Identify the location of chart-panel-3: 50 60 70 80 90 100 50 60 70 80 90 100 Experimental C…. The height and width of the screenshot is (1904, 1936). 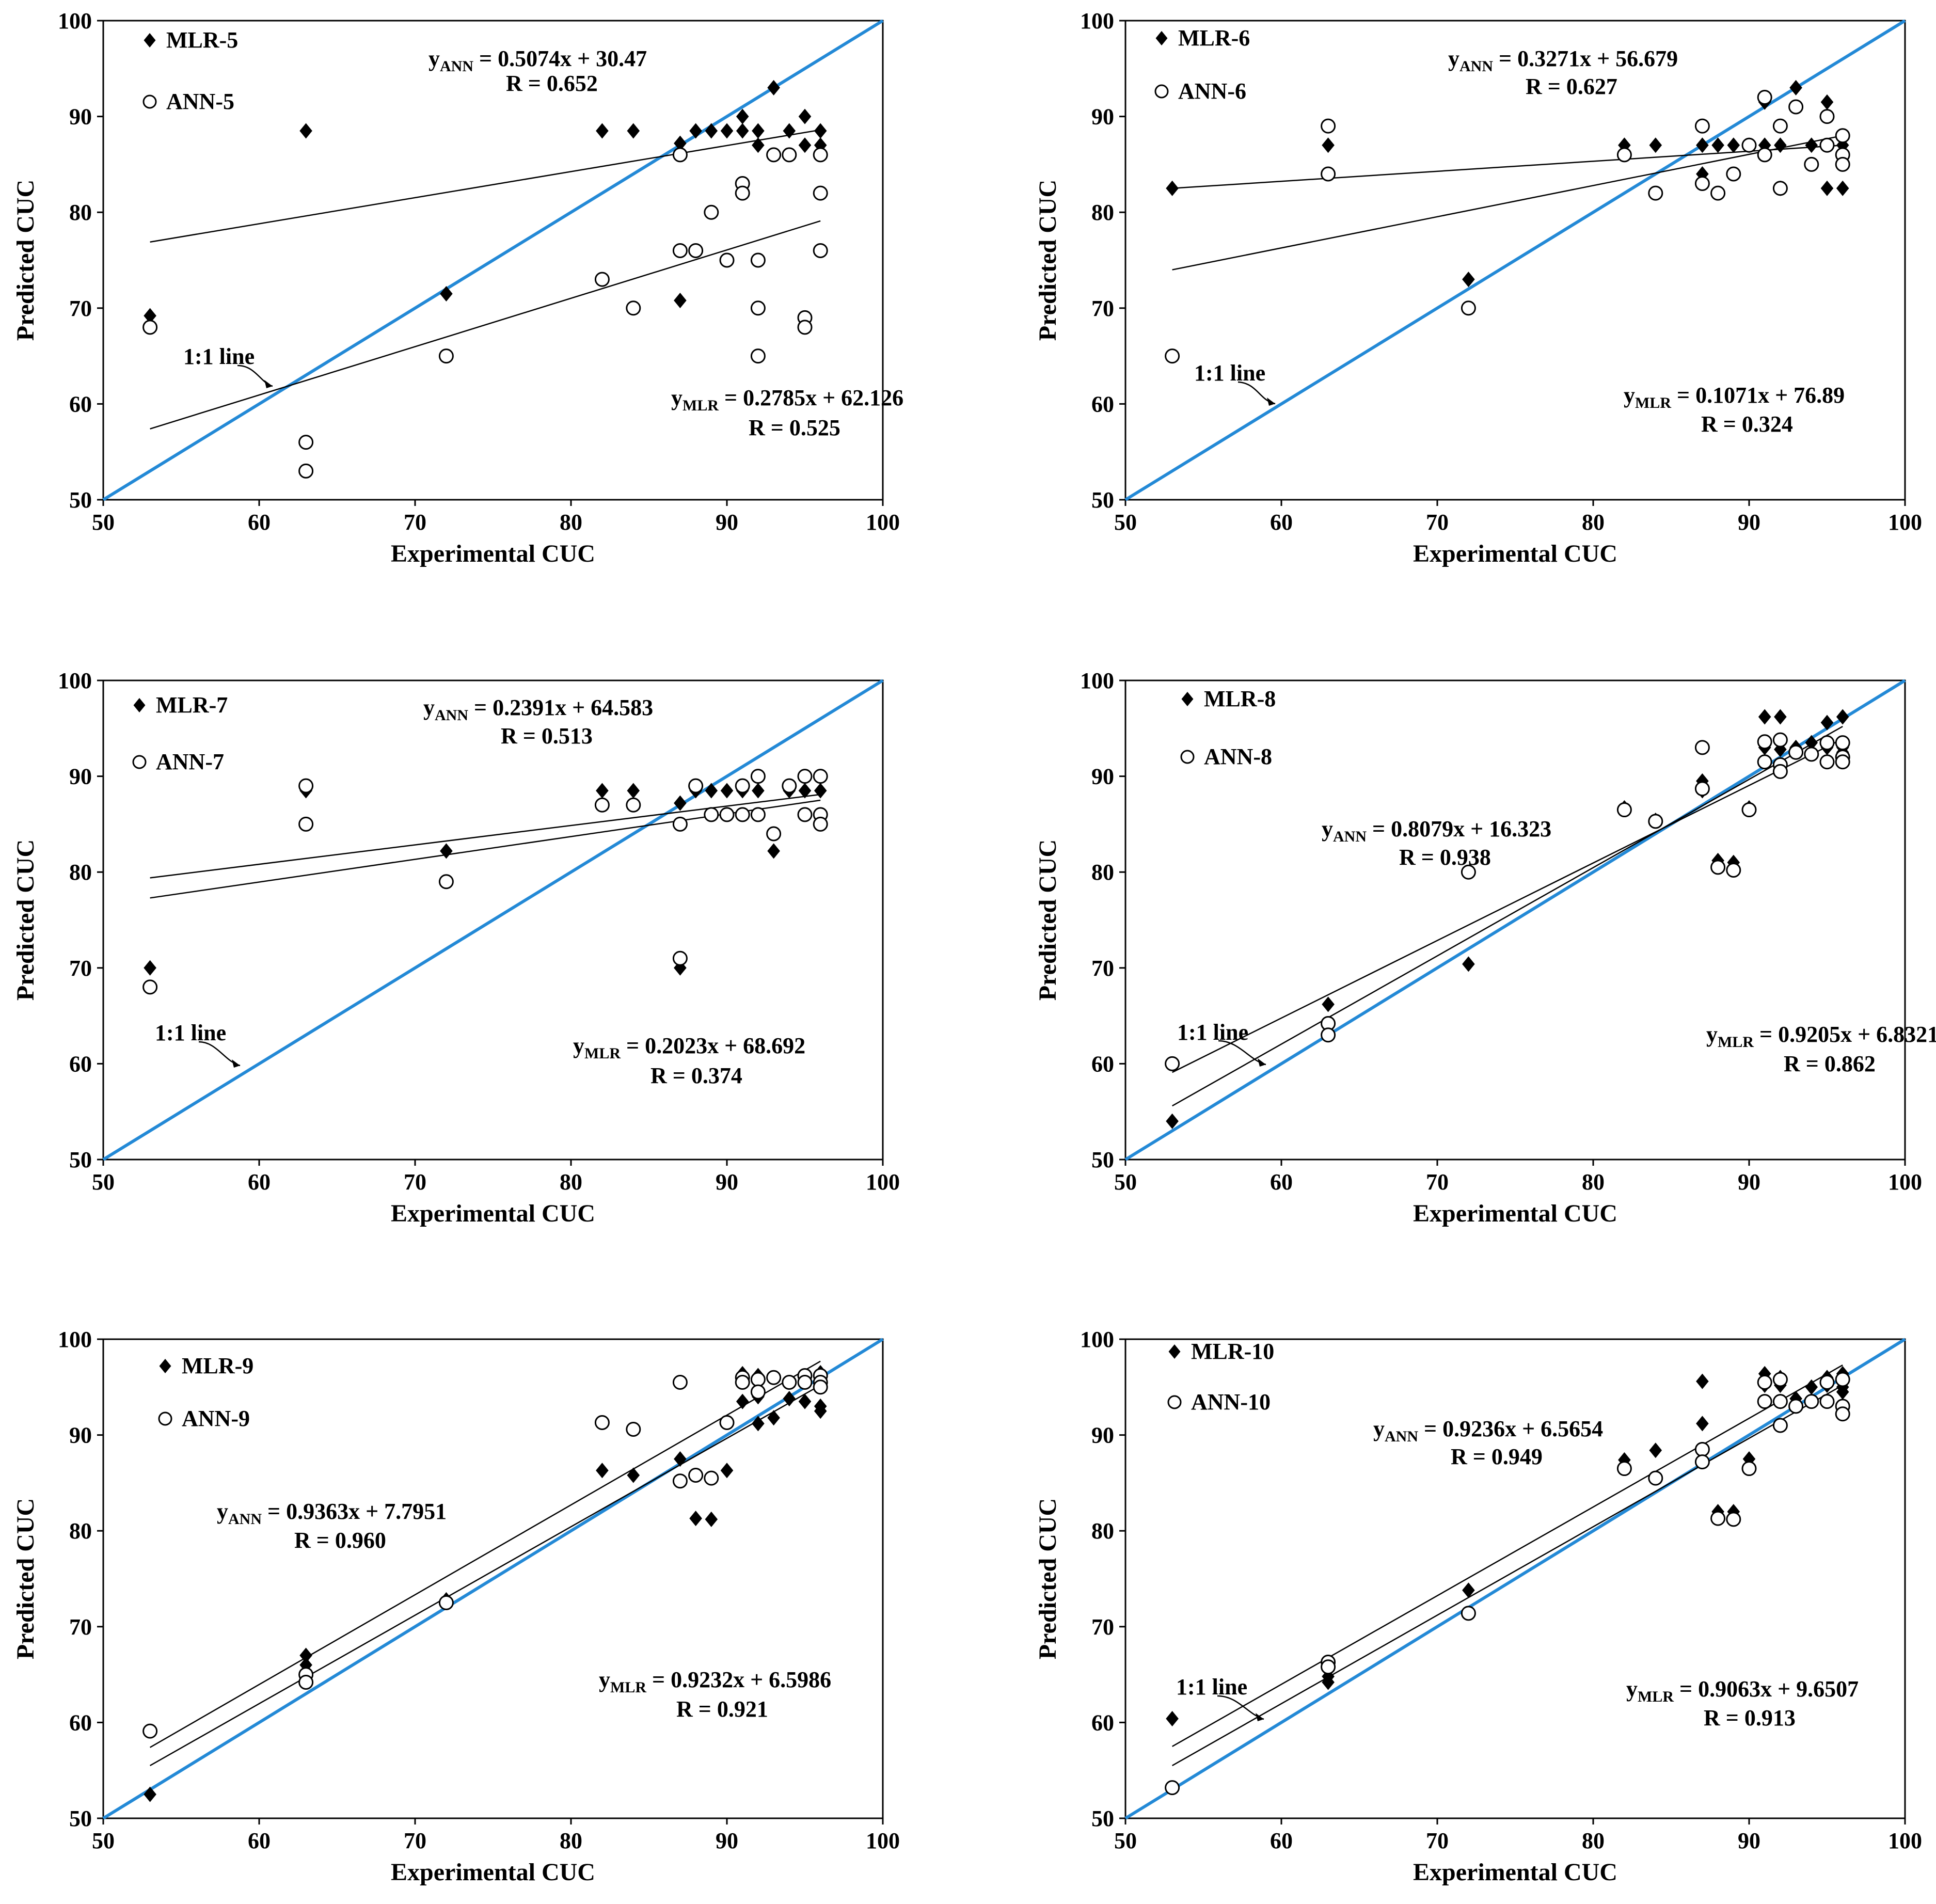
(456, 948).